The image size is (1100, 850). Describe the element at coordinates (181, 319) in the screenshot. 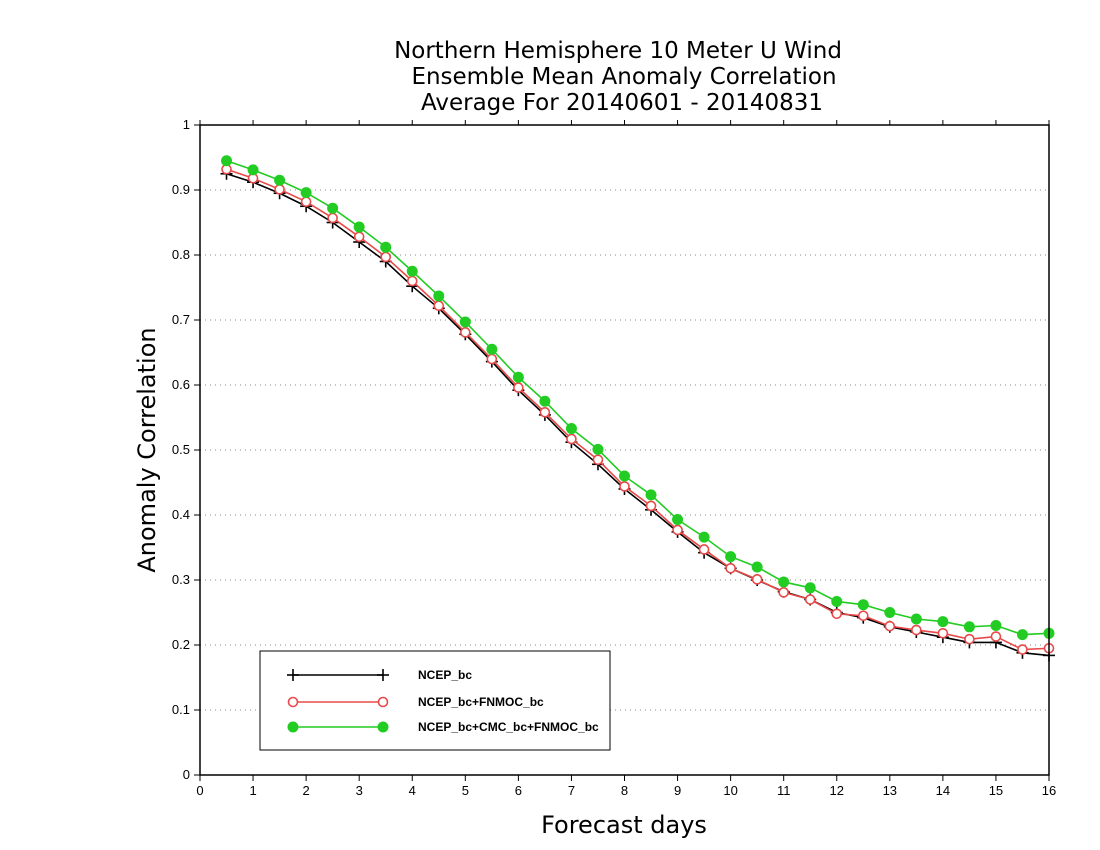

I see `y-tick-label: 0.7` at that location.